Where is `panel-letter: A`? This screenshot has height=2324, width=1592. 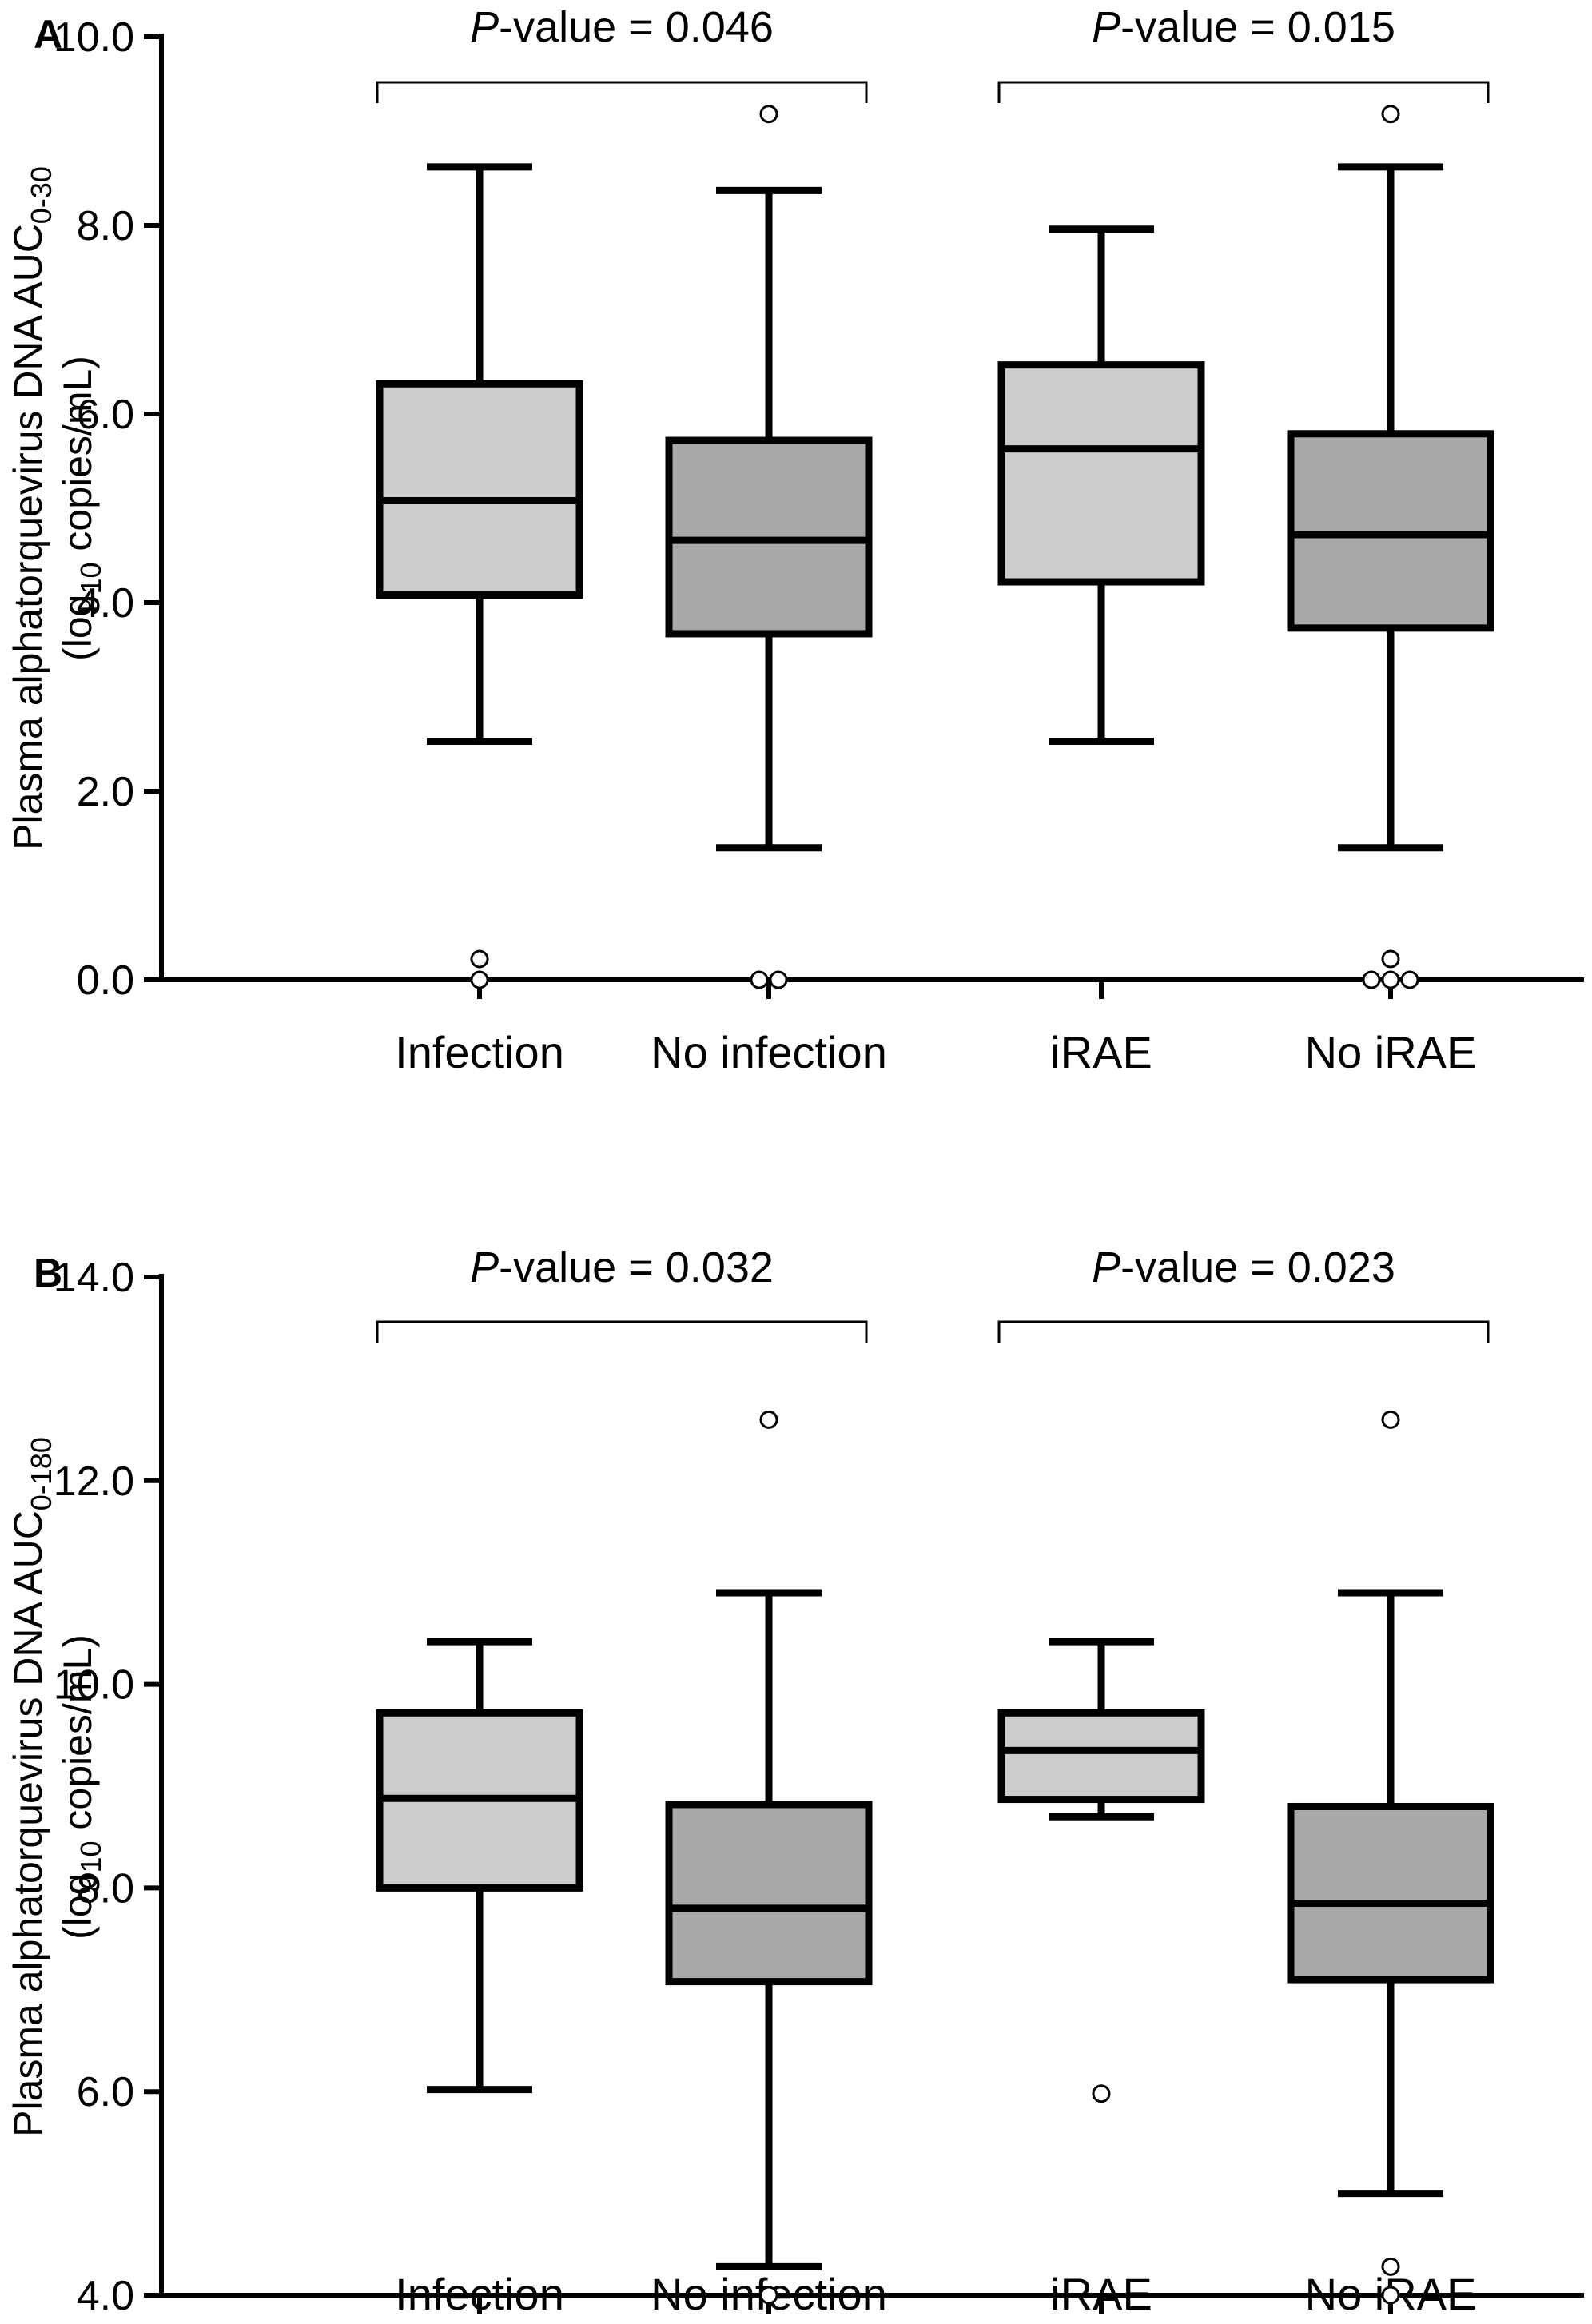
panel-letter: A is located at coordinates (48, 34).